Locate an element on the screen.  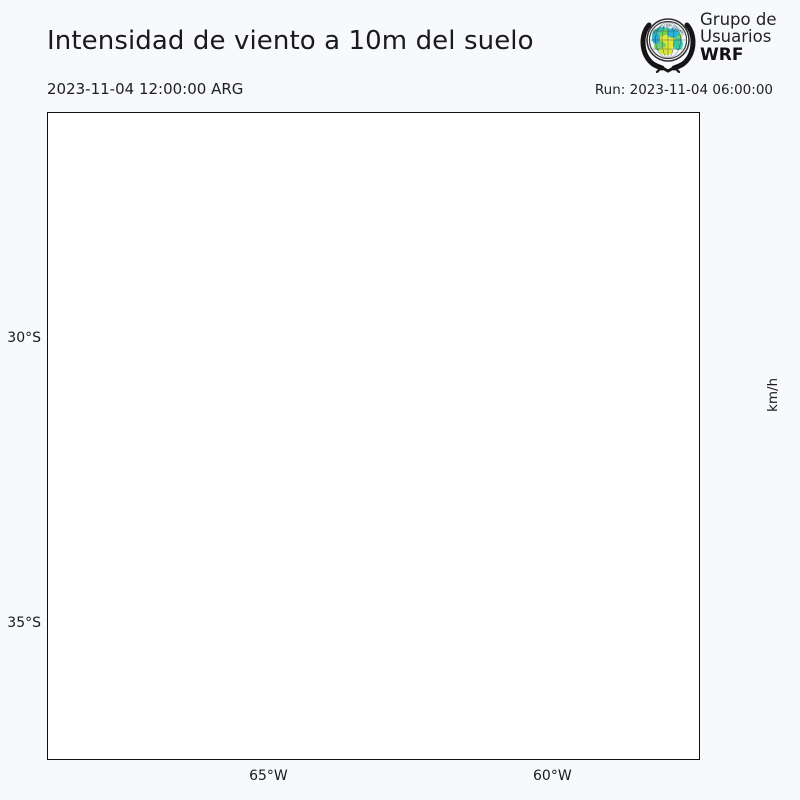
logo-line-3: WRF is located at coordinates (722, 54).